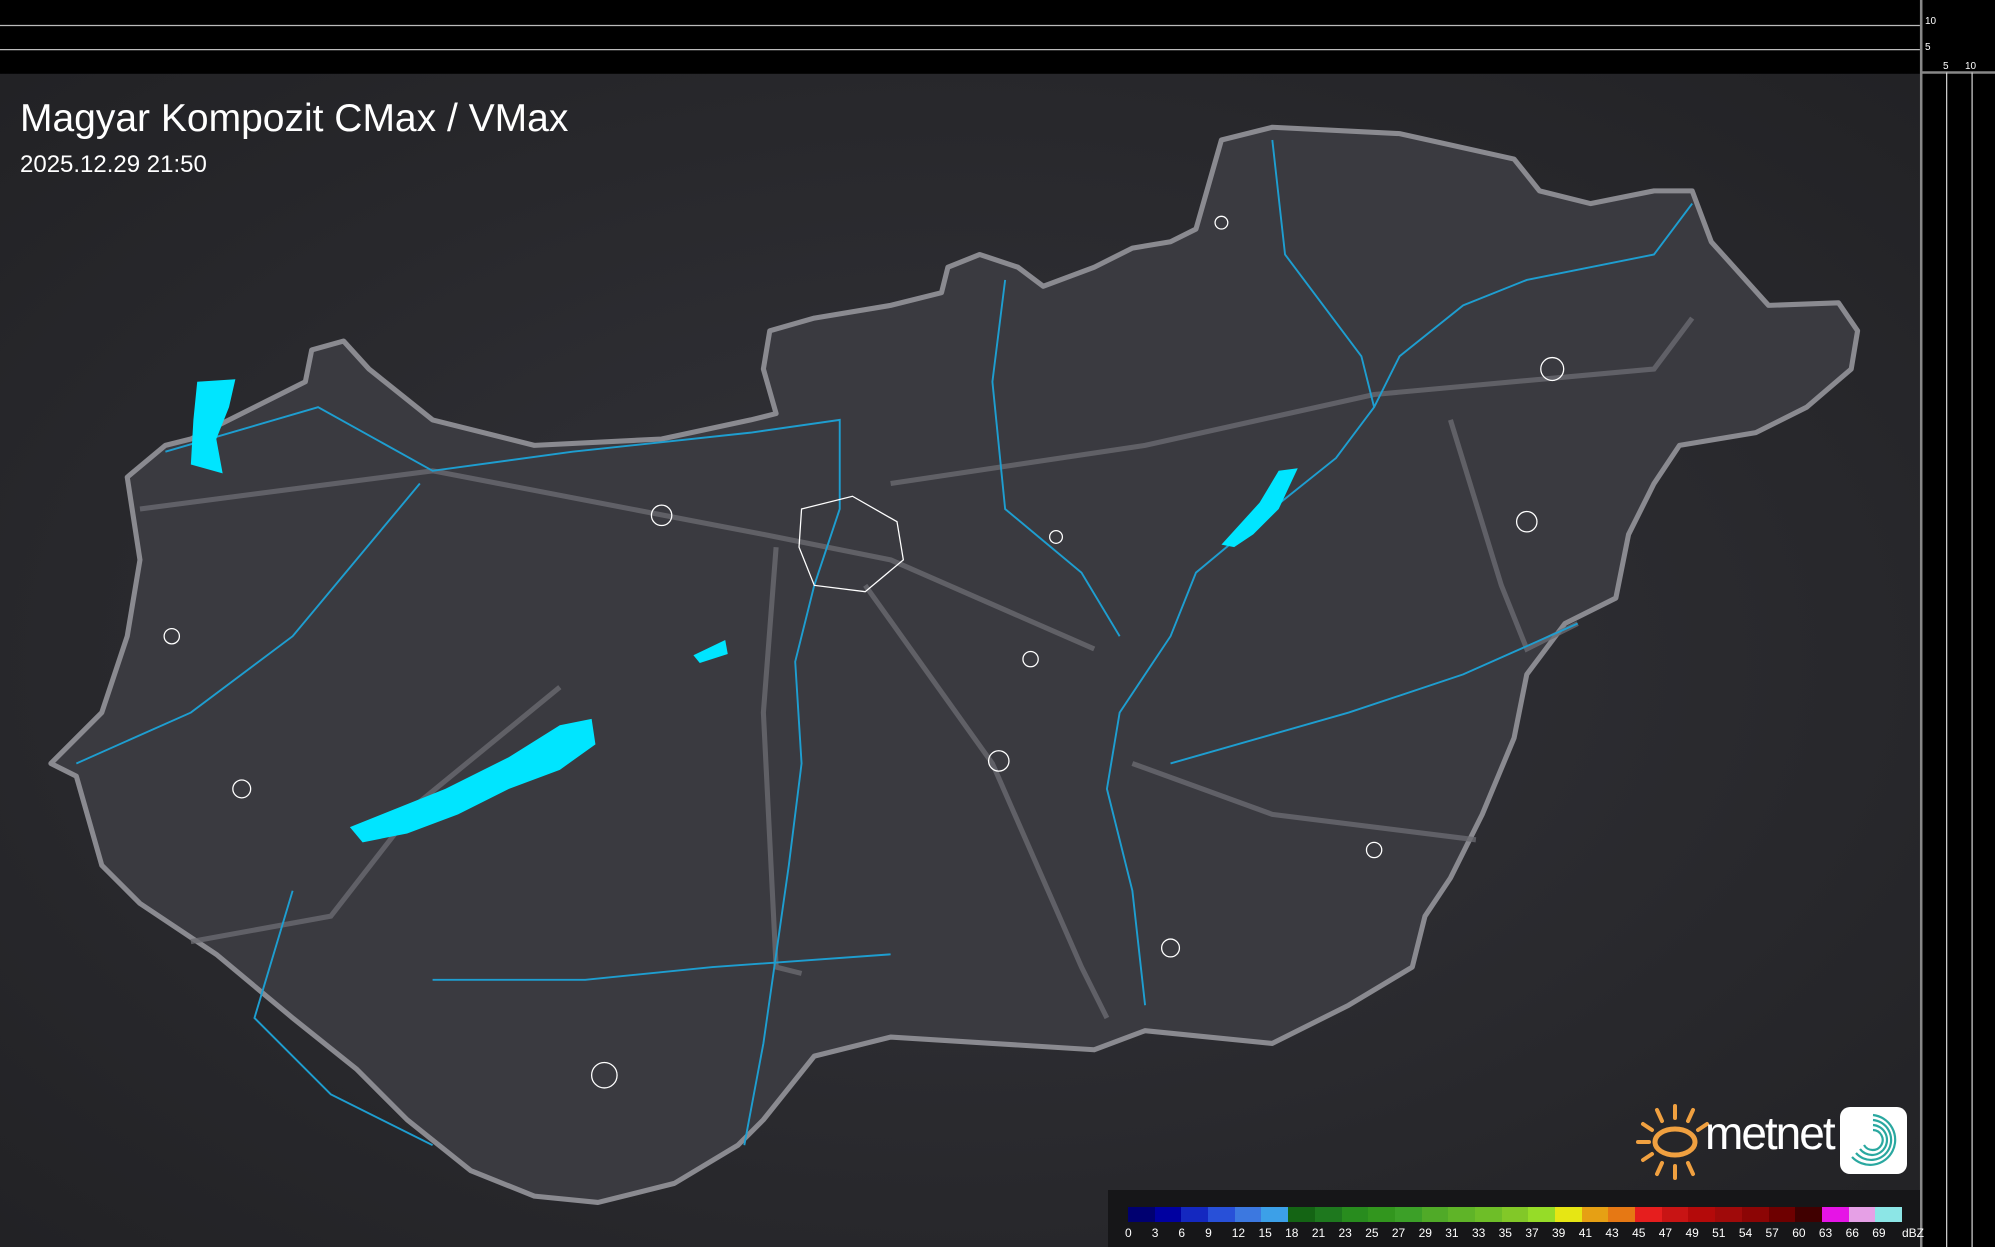 This screenshot has width=1995, height=1247. I want to click on legend-label: 49, so click(1692, 1233).